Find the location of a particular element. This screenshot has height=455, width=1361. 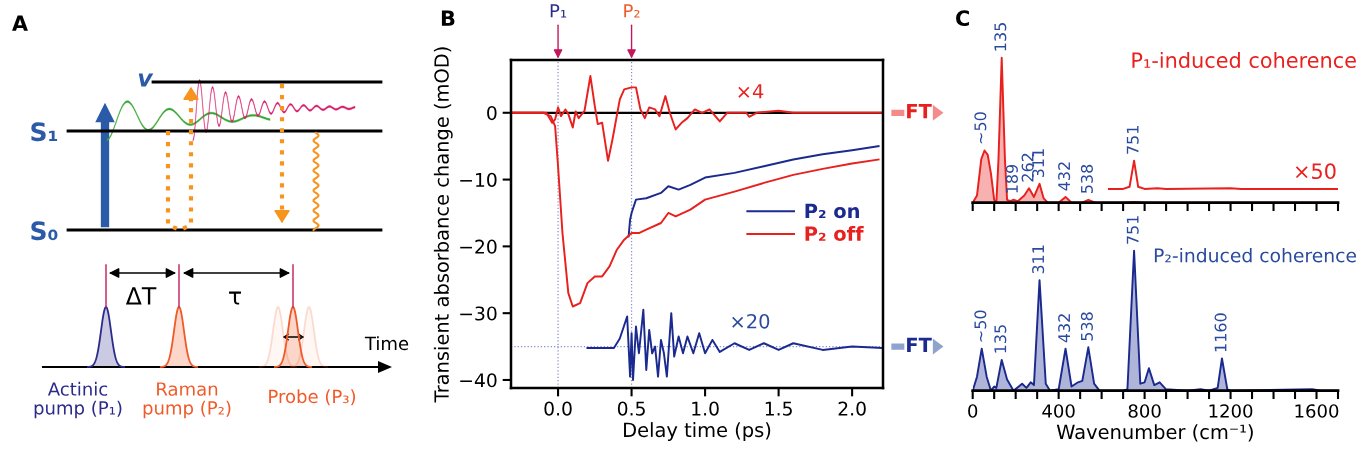

x-tick-label: 0.0 is located at coordinates (558, 408).